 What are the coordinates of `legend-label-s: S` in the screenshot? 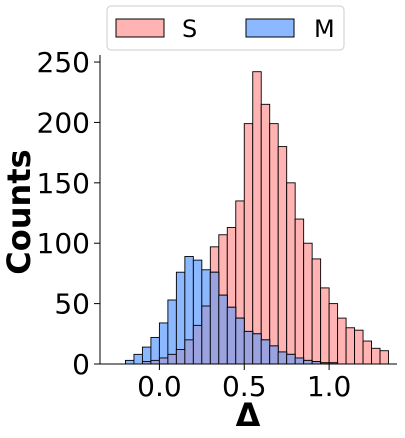 It's located at (189, 29).